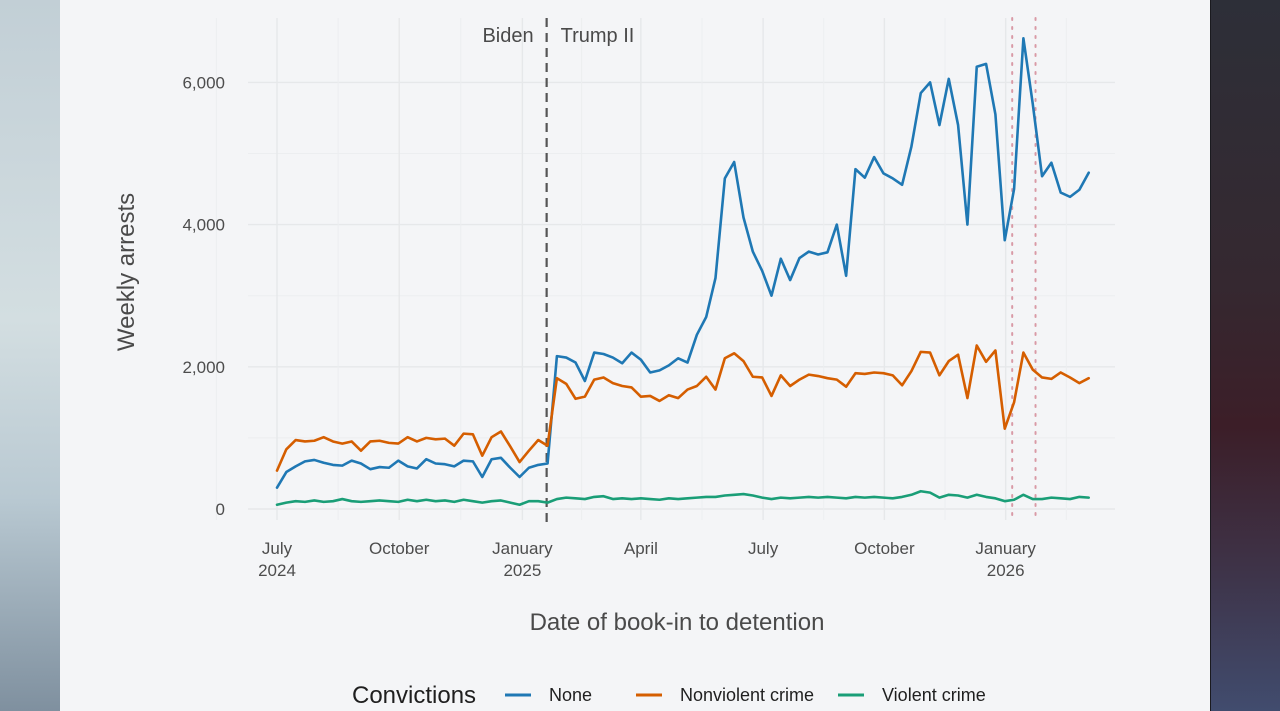 This screenshot has width=1280, height=711. I want to click on x-tick-label-line: 2026, so click(1006, 570).